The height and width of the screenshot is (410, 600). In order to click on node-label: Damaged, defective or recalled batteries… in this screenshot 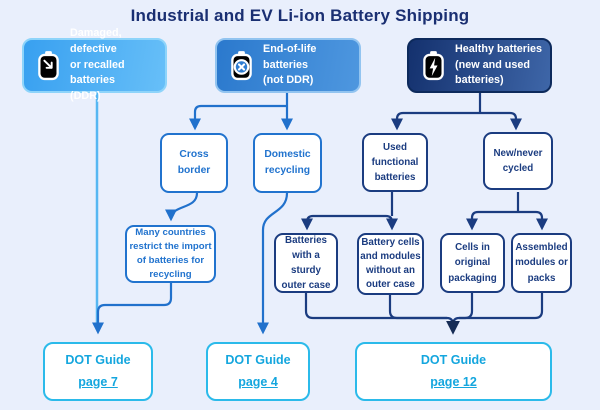, I will do `click(97, 64)`.